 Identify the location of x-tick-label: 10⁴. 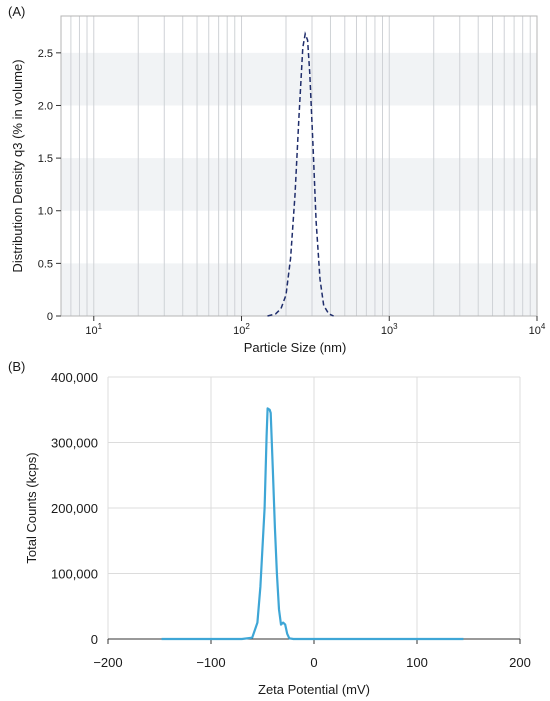
(537, 329).